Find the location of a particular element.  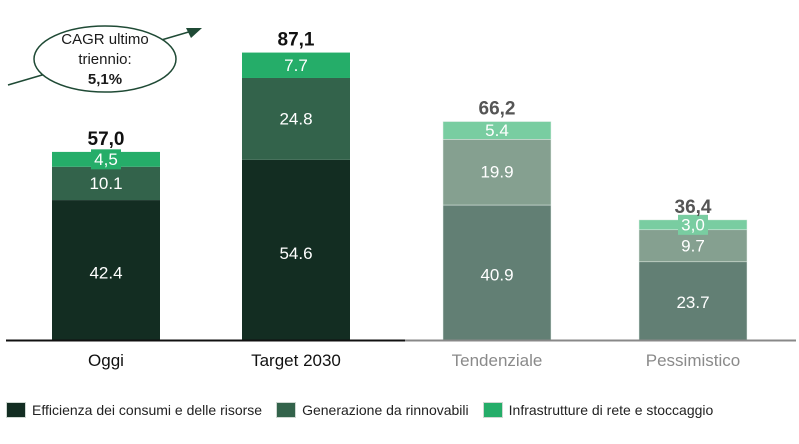

segment-value-label: 19.9 is located at coordinates (496, 172).